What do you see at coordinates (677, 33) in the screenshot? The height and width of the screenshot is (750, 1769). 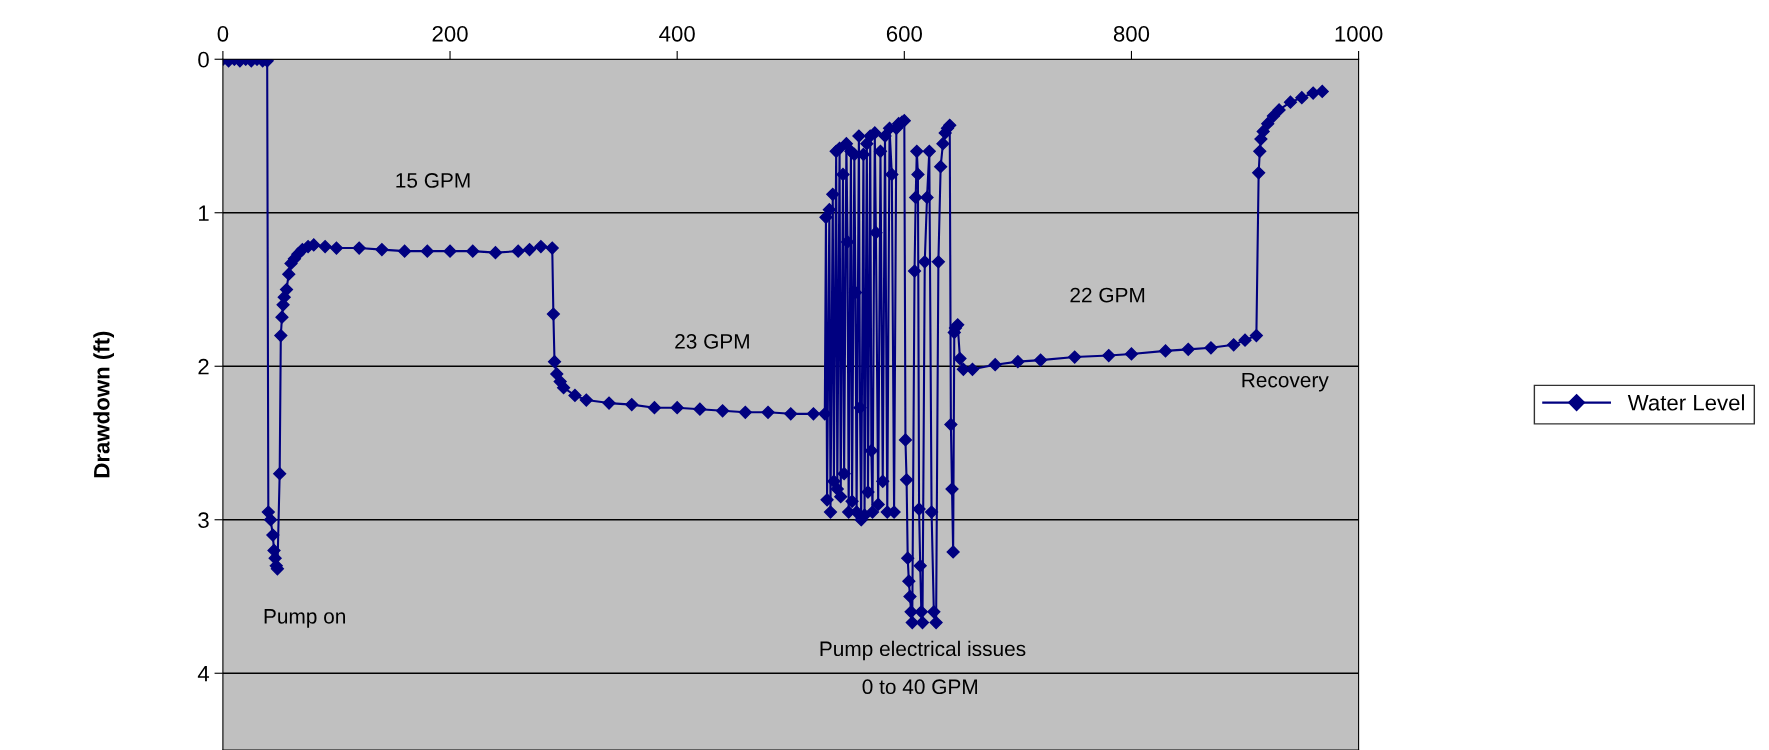 I see `x-tick-label: 400` at bounding box center [677, 33].